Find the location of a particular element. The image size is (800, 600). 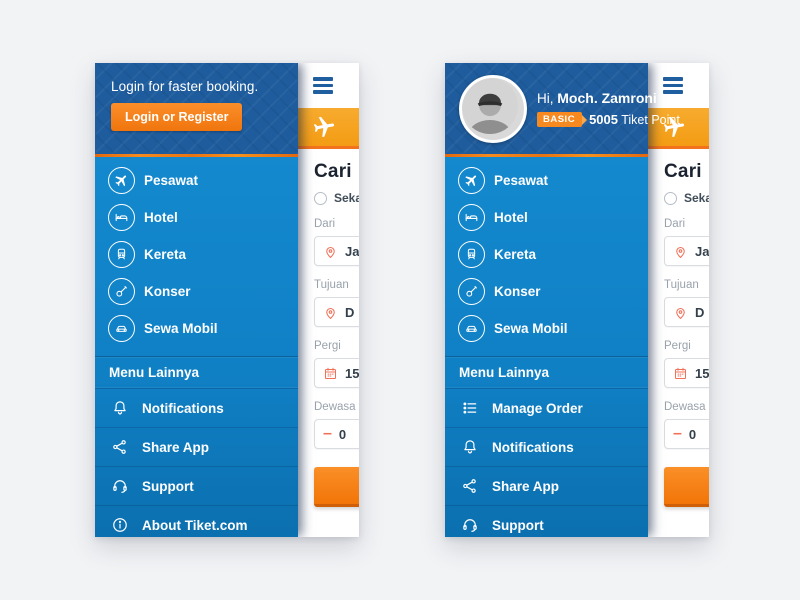

field-pergi: Pergi 15 is located at coordinates (336, 364).